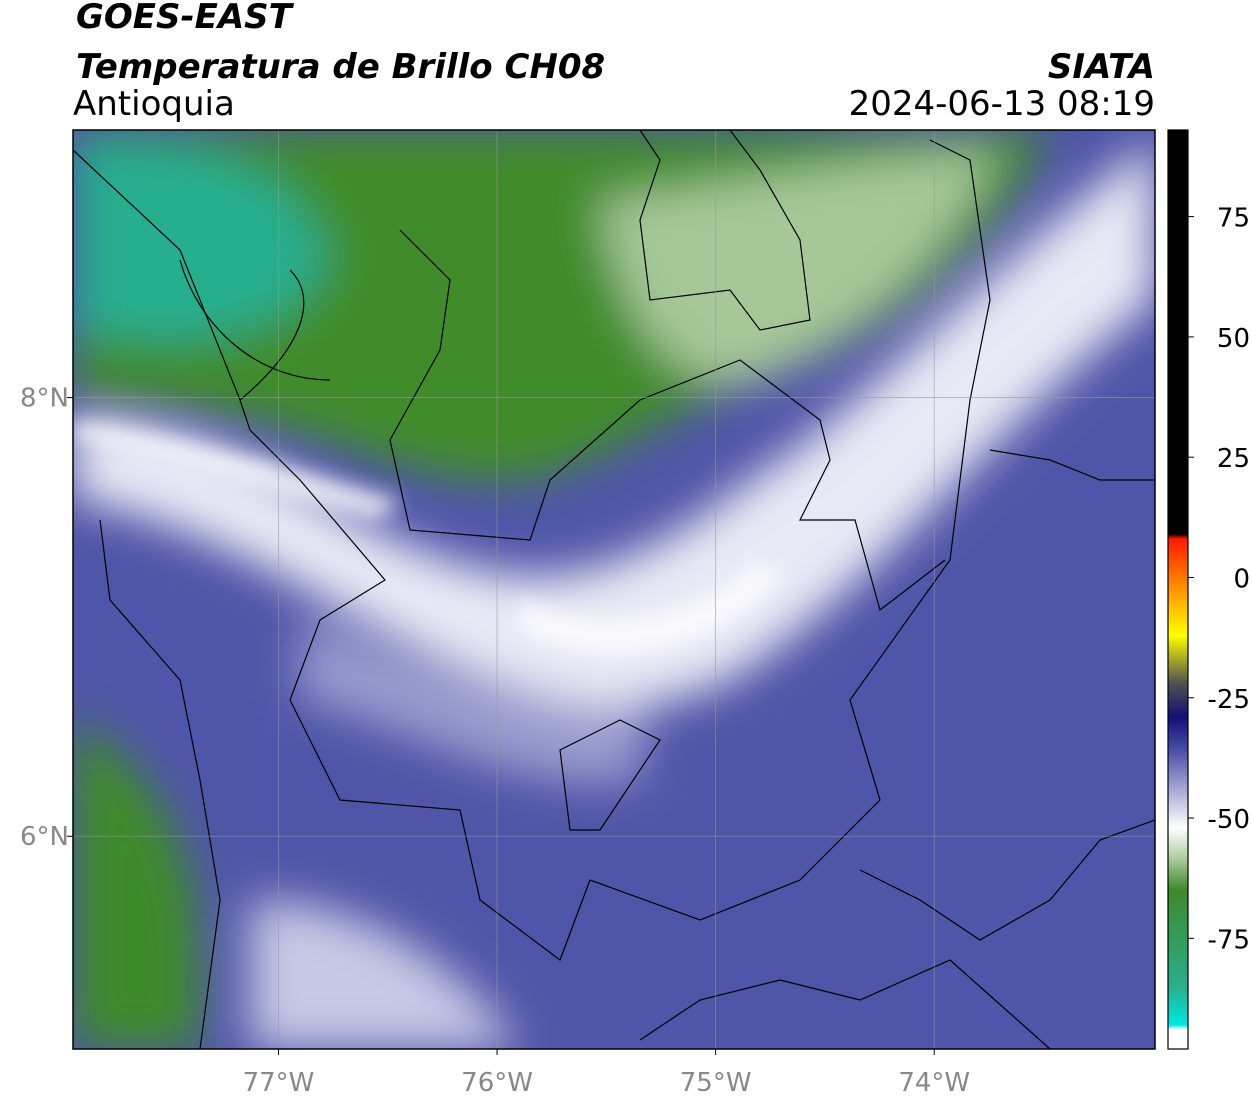 The width and height of the screenshot is (1252, 1099). What do you see at coordinates (1233, 219) in the screenshot?
I see `colorbar-tick-label: 75` at bounding box center [1233, 219].